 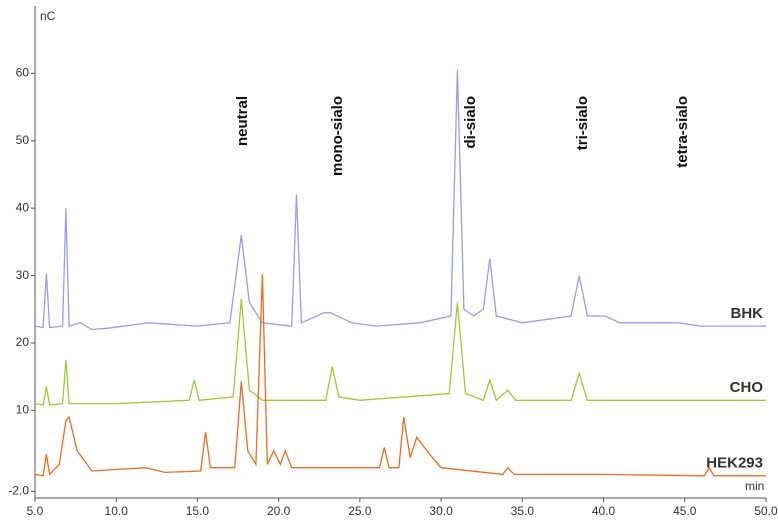 I want to click on y-tick-label: 40, so click(x=23, y=207).